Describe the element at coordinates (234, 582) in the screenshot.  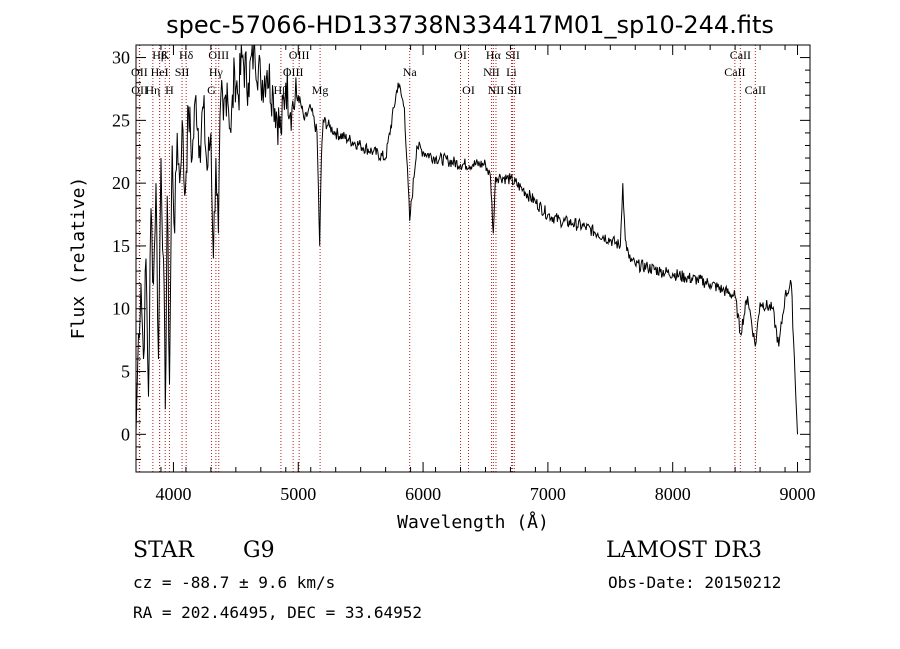
I see `redshift-readout: cz = -88.7 ± 9.6 km/s` at that location.